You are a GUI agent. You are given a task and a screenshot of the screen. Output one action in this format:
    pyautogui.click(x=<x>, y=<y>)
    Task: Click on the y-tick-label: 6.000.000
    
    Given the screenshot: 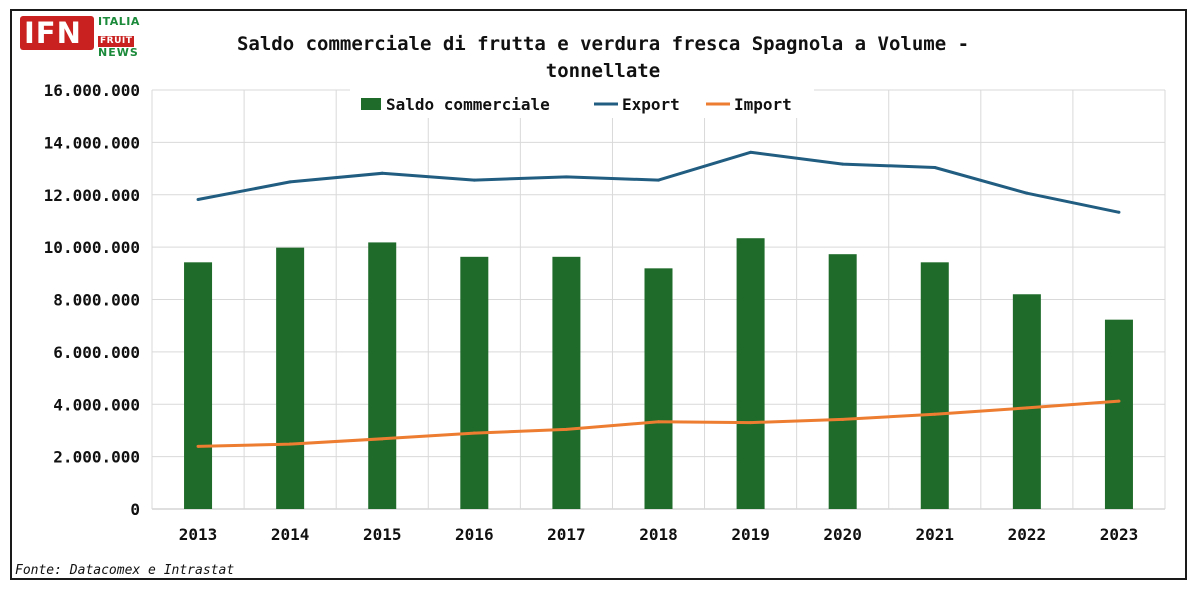 What is the action you would take?
    pyautogui.click(x=96, y=352)
    